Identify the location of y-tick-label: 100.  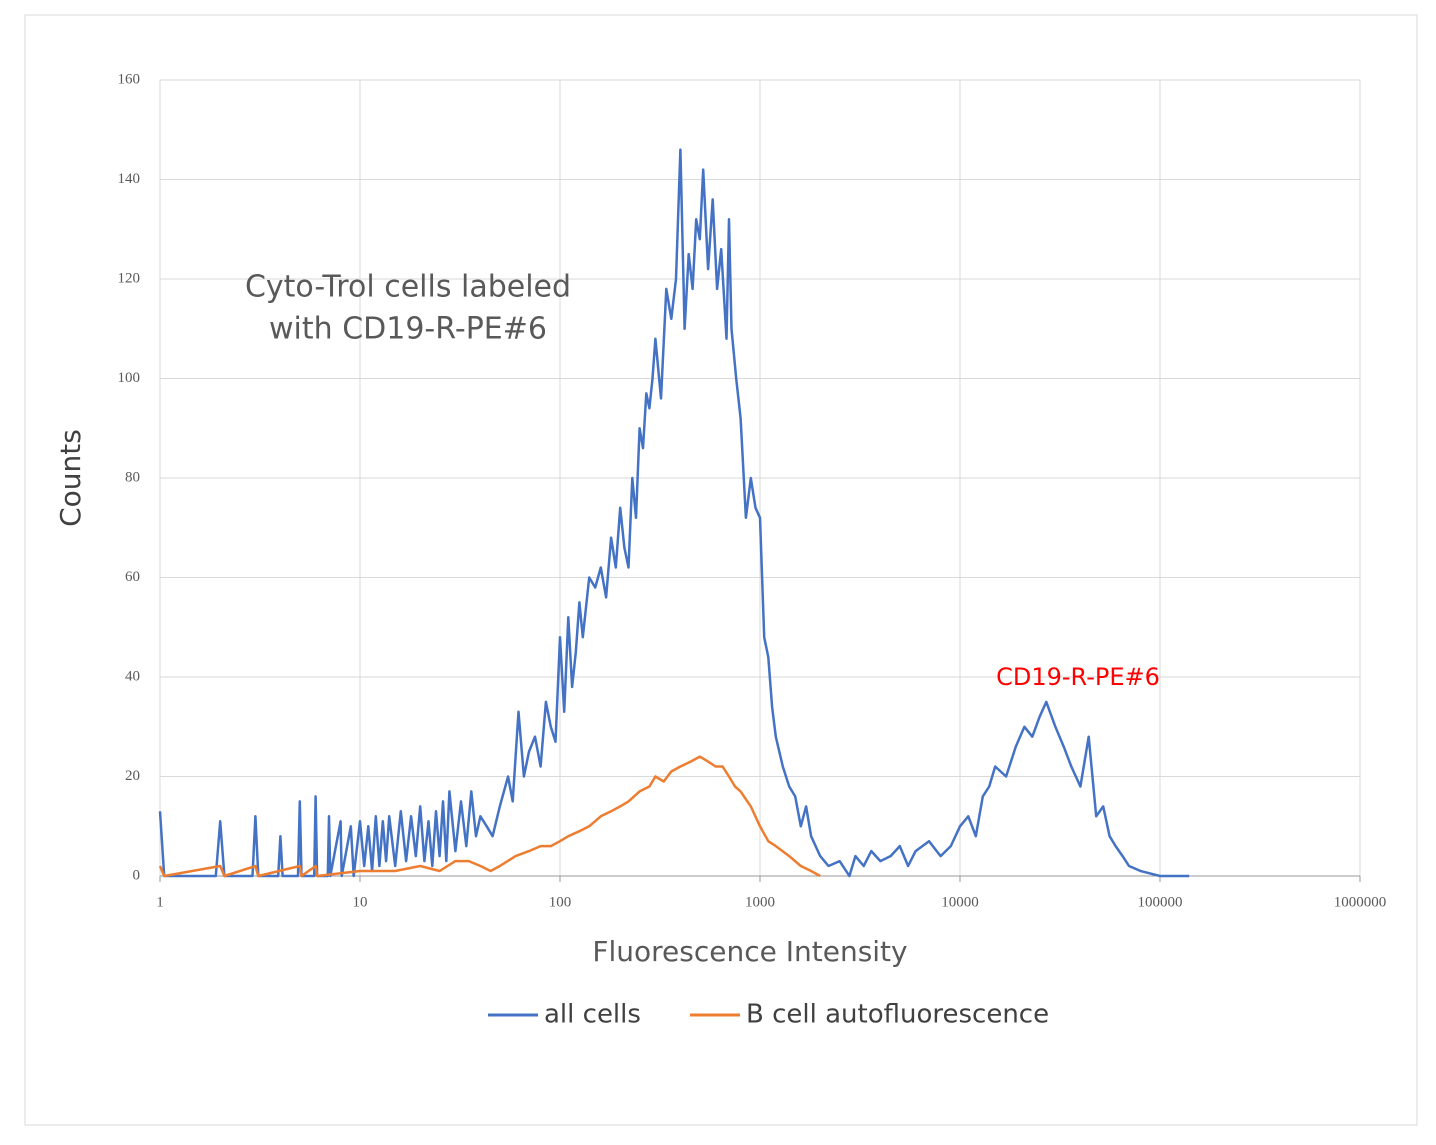
(129, 378).